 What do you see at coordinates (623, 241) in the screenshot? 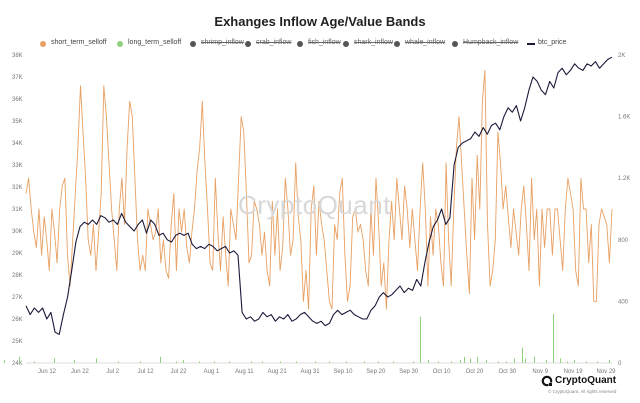
I see `y-right-tick-label: 800` at bounding box center [623, 241].